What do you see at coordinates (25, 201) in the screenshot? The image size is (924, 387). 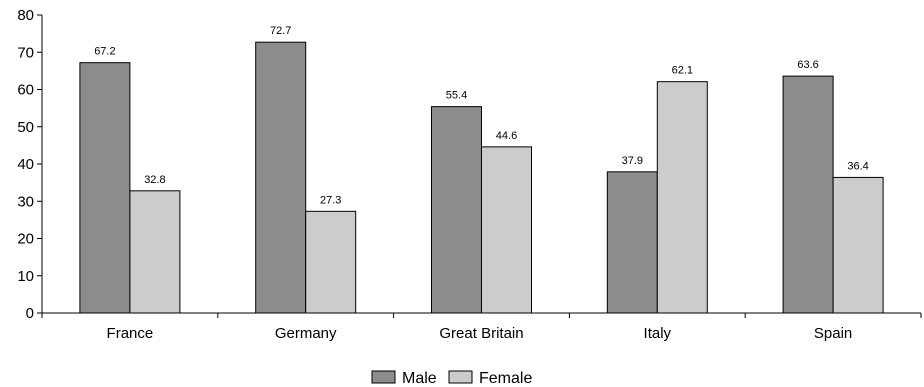 I see `y-tick-label: 30` at bounding box center [25, 201].